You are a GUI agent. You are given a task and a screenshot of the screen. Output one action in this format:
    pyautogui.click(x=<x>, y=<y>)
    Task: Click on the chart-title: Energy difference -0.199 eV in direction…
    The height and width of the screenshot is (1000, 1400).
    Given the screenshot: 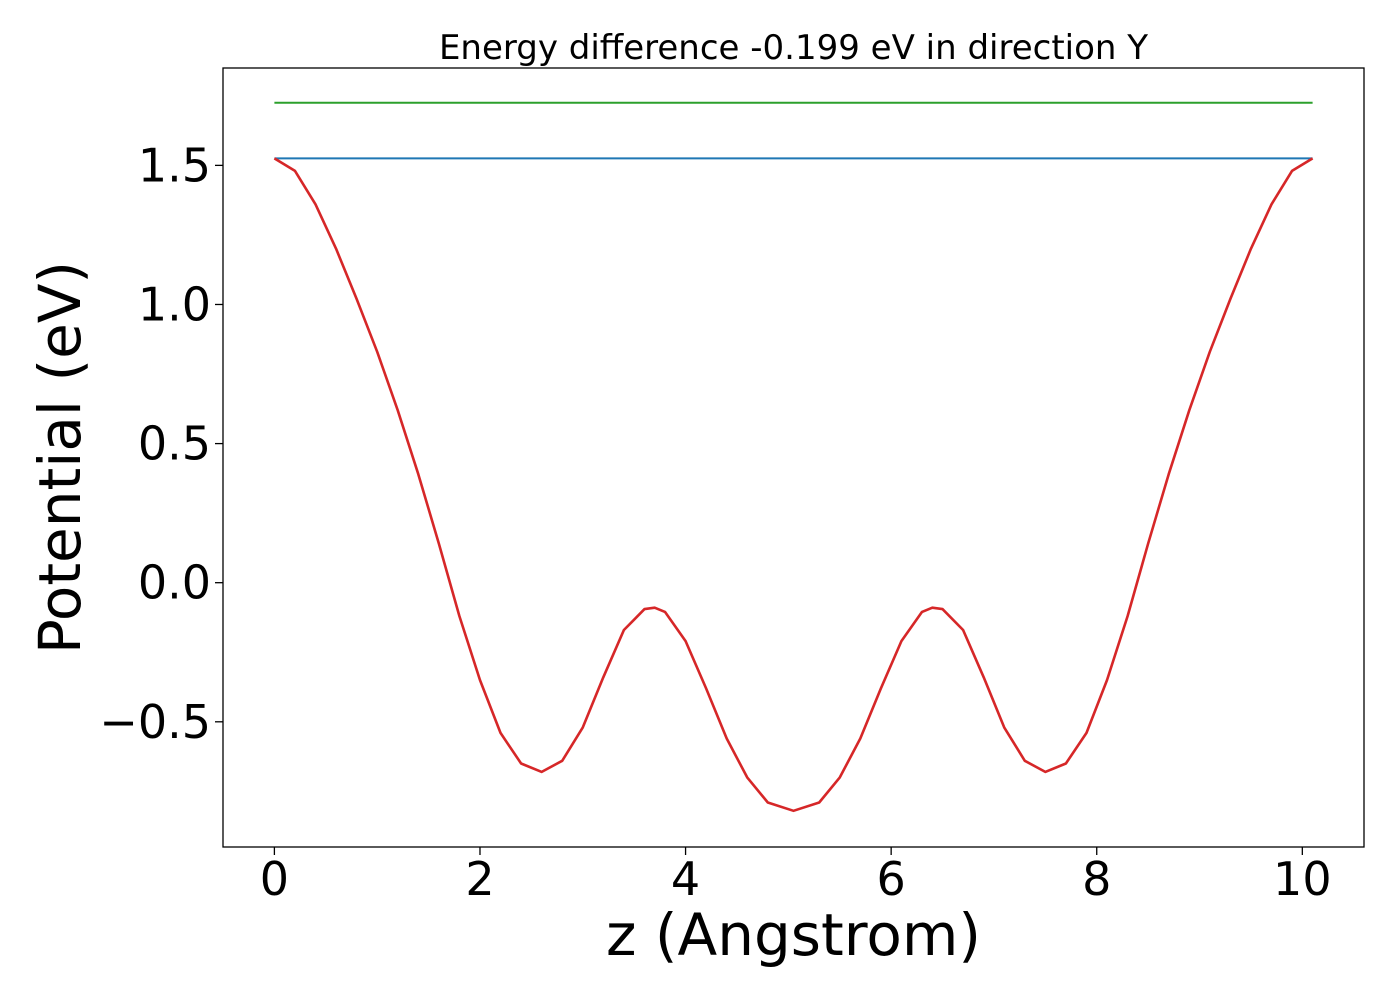 What is the action you would take?
    pyautogui.click(x=793, y=48)
    